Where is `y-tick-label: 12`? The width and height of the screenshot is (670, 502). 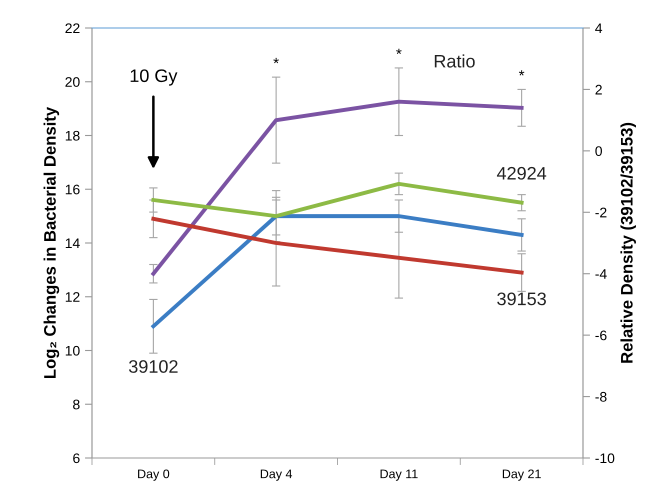 y-tick-label: 12 is located at coordinates (73, 297).